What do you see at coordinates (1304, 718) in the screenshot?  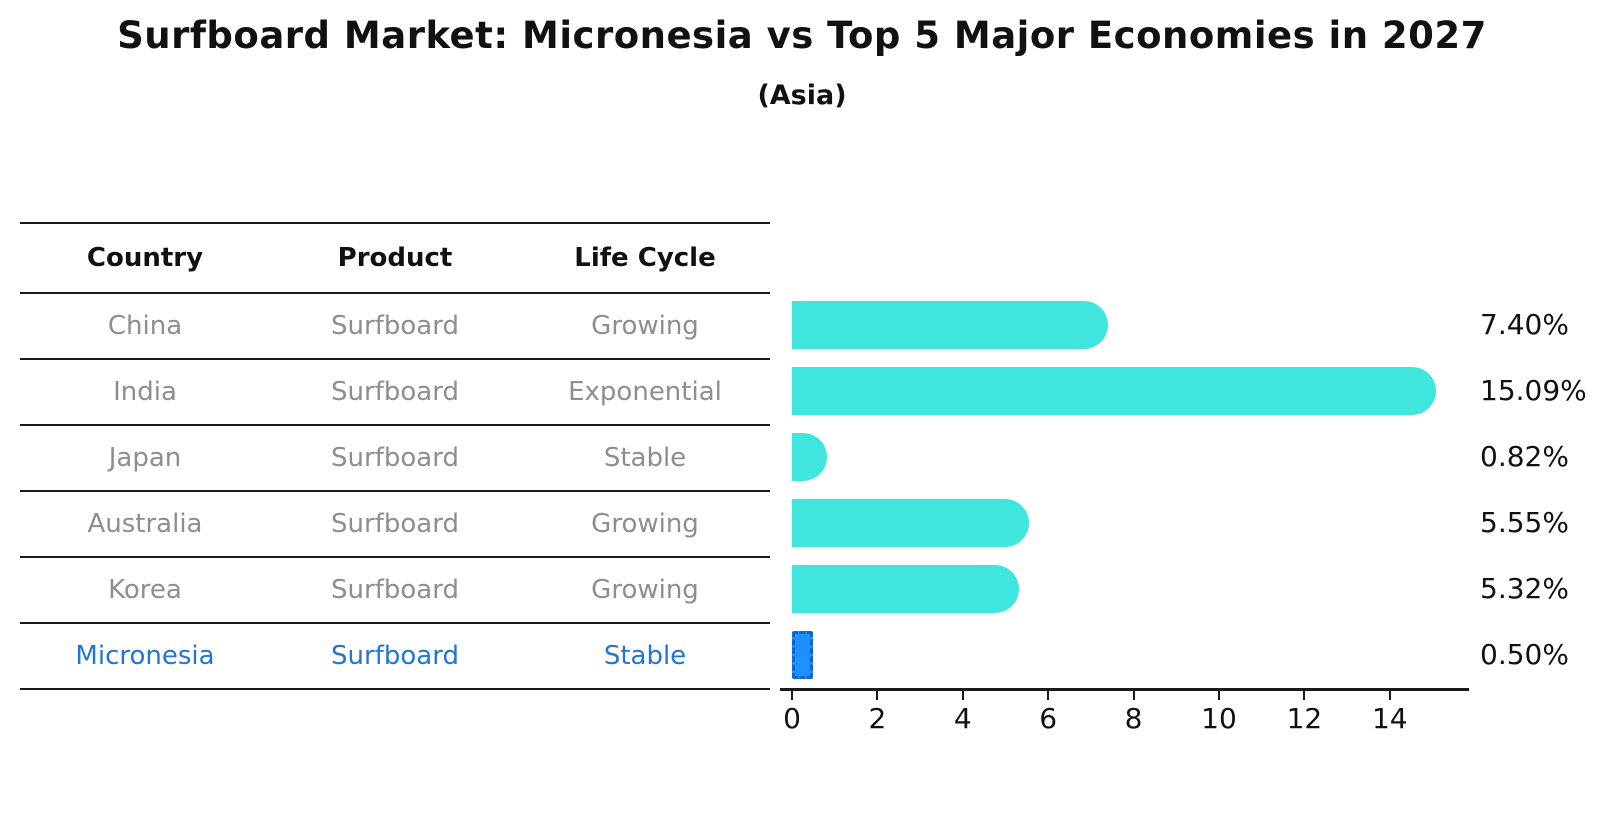 I see `x-axis-tick-label: 12` at bounding box center [1304, 718].